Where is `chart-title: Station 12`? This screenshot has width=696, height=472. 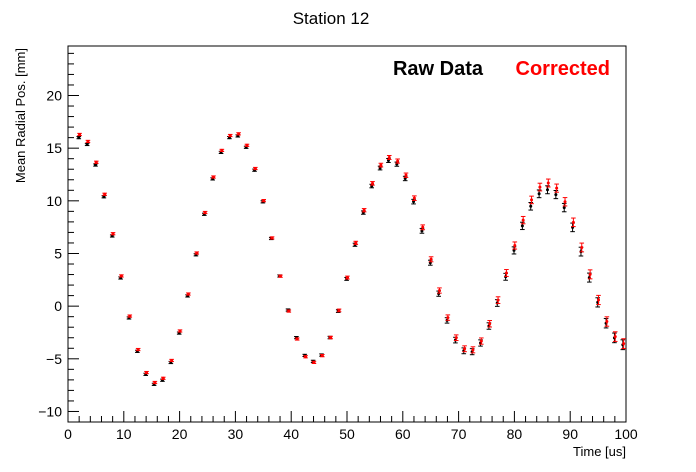 chart-title: Station 12 is located at coordinates (331, 18).